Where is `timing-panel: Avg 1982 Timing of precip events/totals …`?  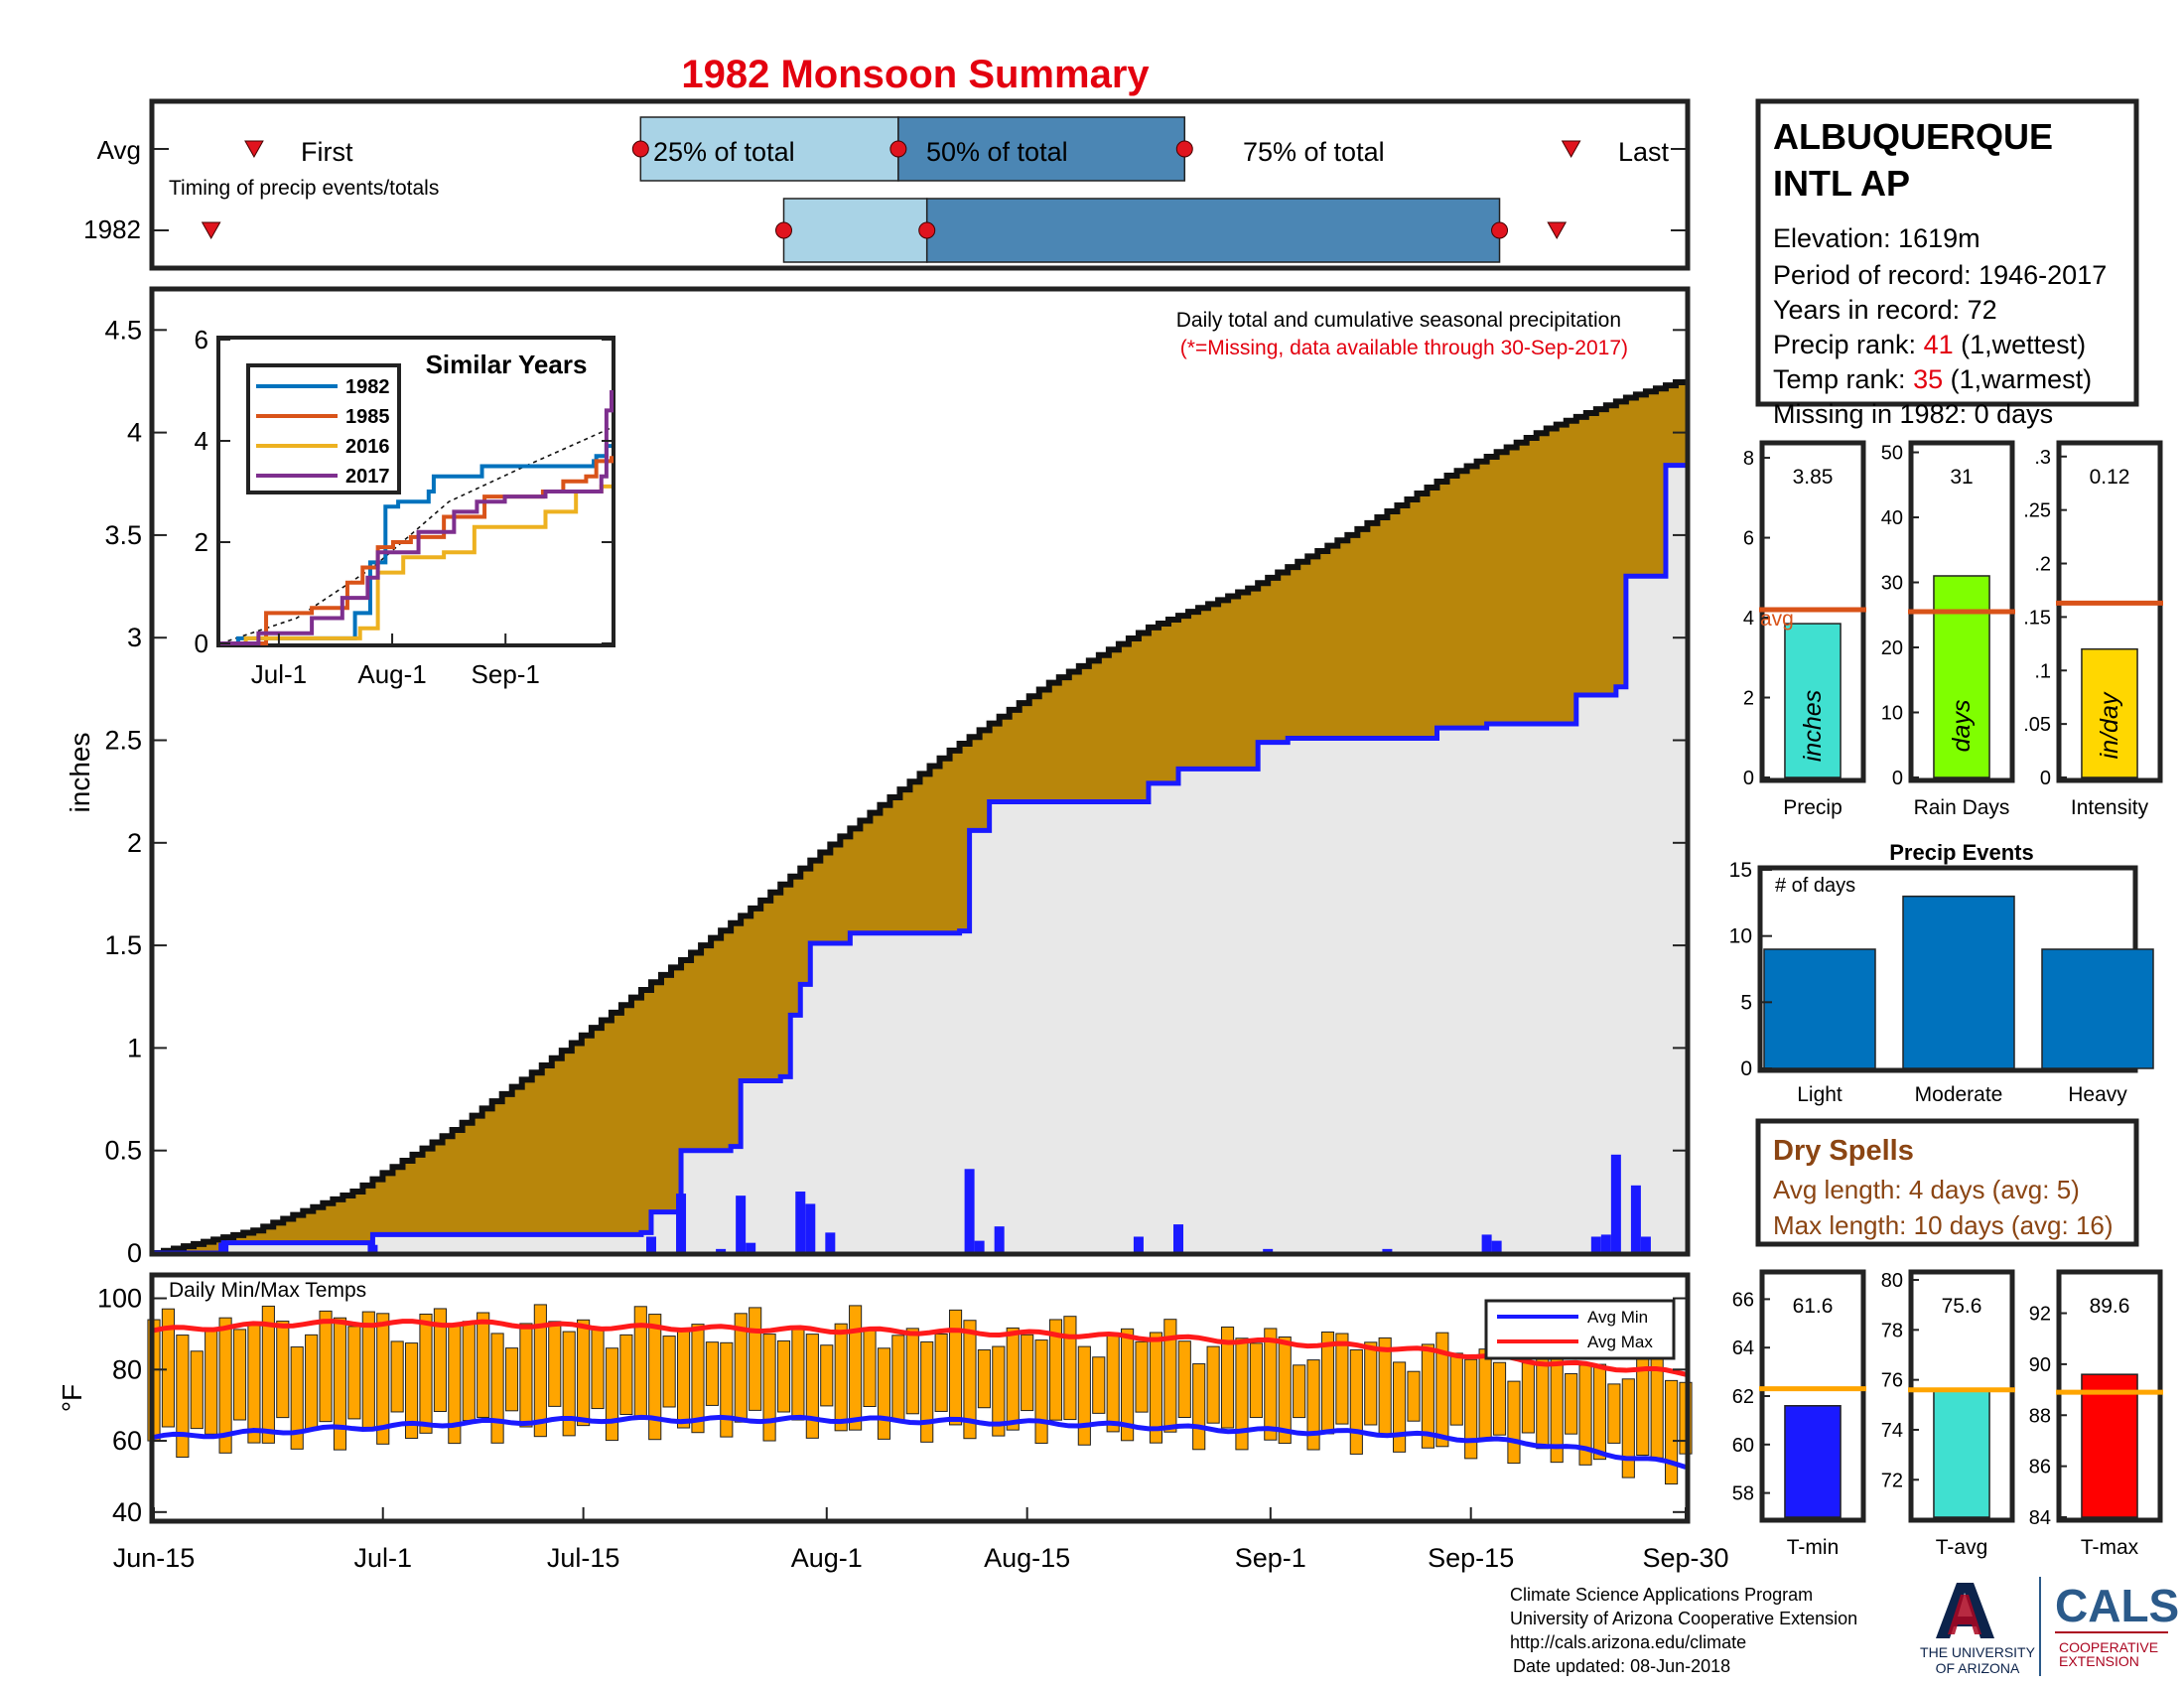
timing-panel: Avg 1982 Timing of precip events/totals … is located at coordinates (887, 184).